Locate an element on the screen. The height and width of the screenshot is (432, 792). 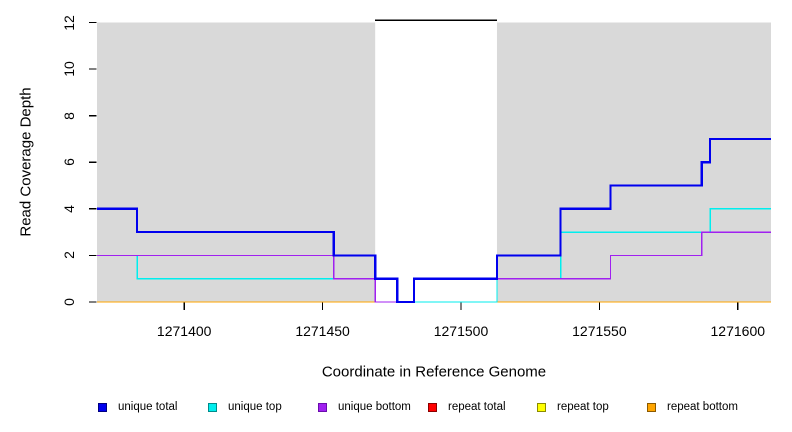
masked-region is located at coordinates (436, 160).